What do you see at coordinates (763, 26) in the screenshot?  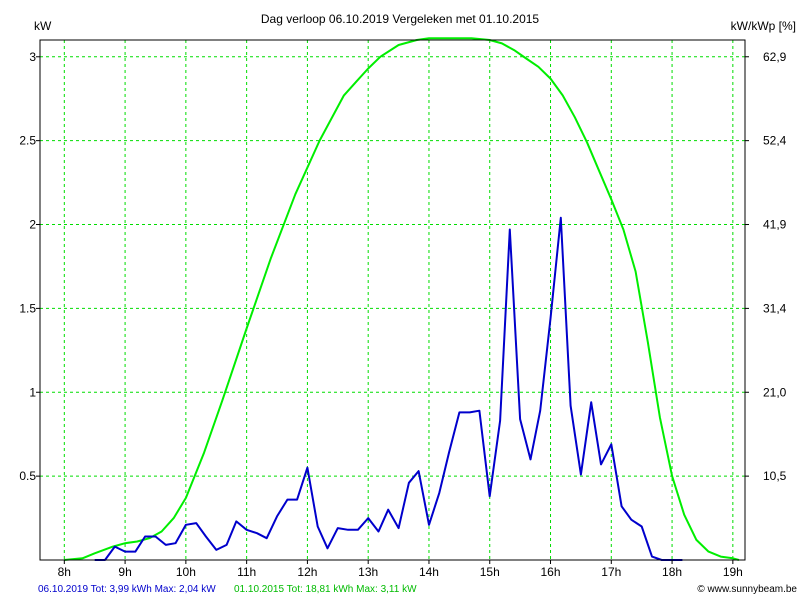 I see `y2-axis-label: kW/kWp [%]` at bounding box center [763, 26].